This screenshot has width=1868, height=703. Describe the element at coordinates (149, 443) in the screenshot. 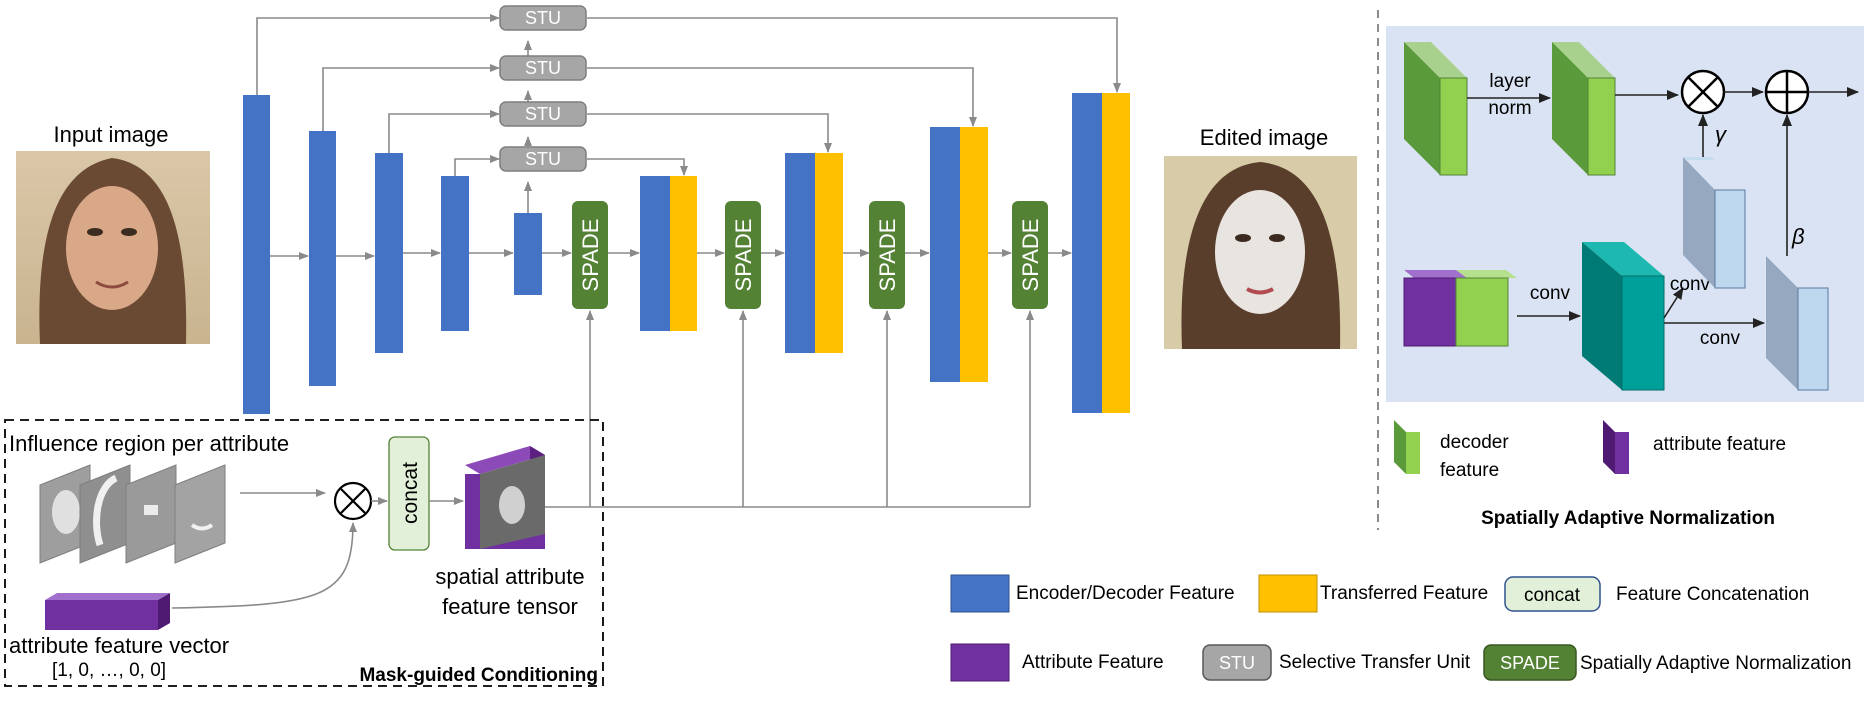

I see `influence-region-label: Influence region per attribute` at that location.